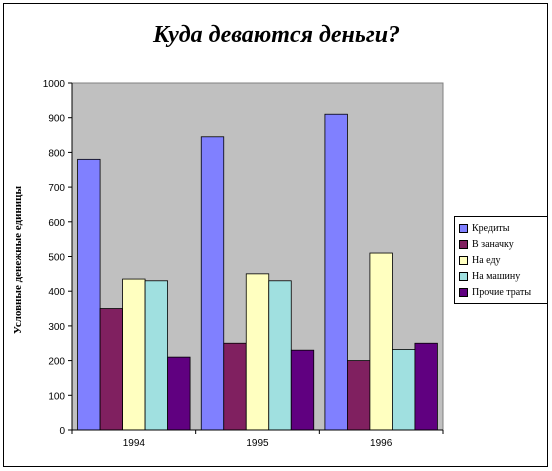 The image size is (552, 471). I want to click on x-tick-label: 1995, so click(257, 443).